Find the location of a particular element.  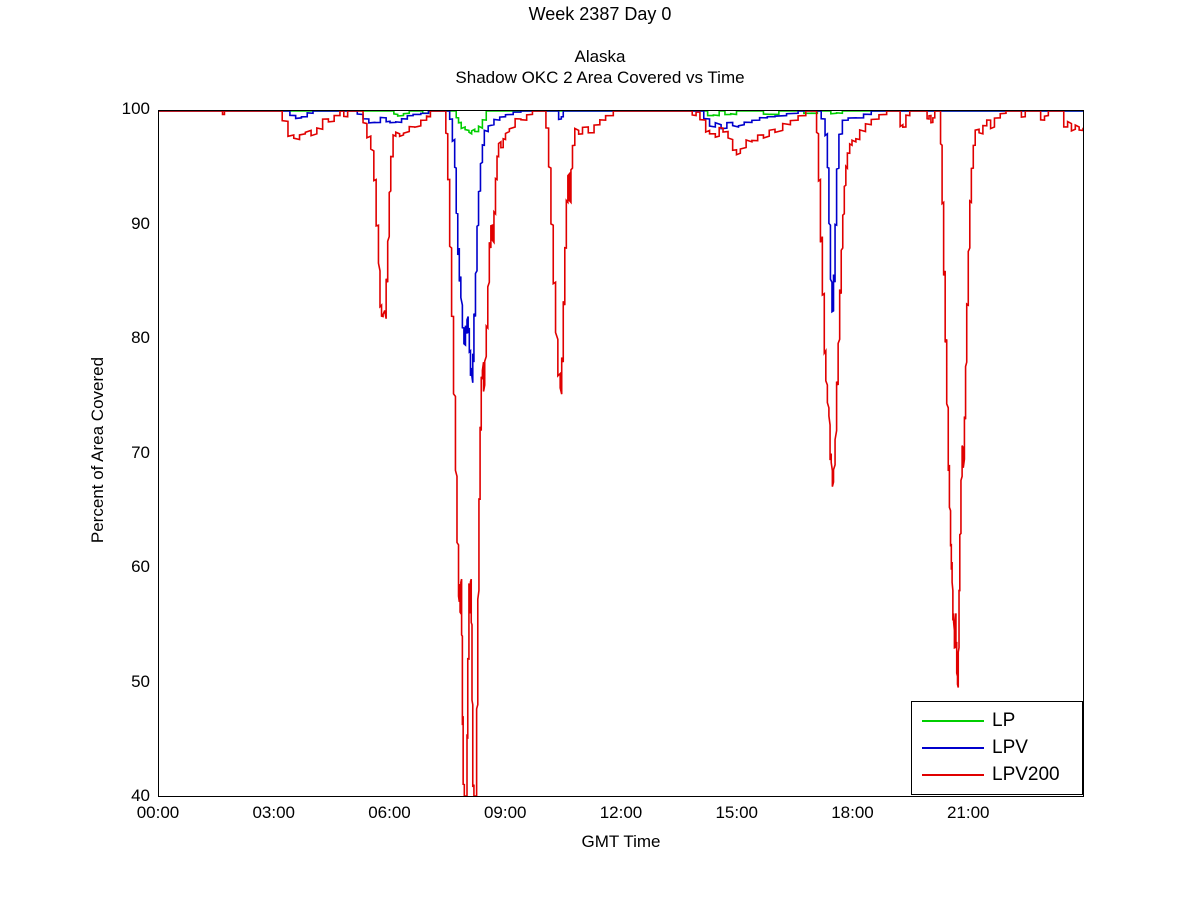

x-tick-label: 03:00 is located at coordinates (274, 812).